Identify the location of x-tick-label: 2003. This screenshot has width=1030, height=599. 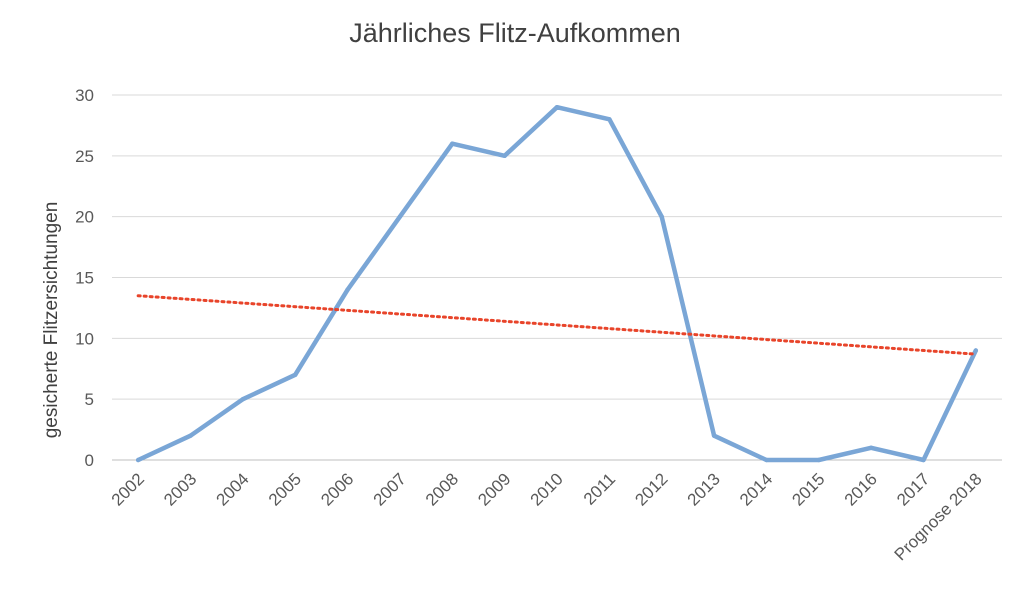
(180, 489).